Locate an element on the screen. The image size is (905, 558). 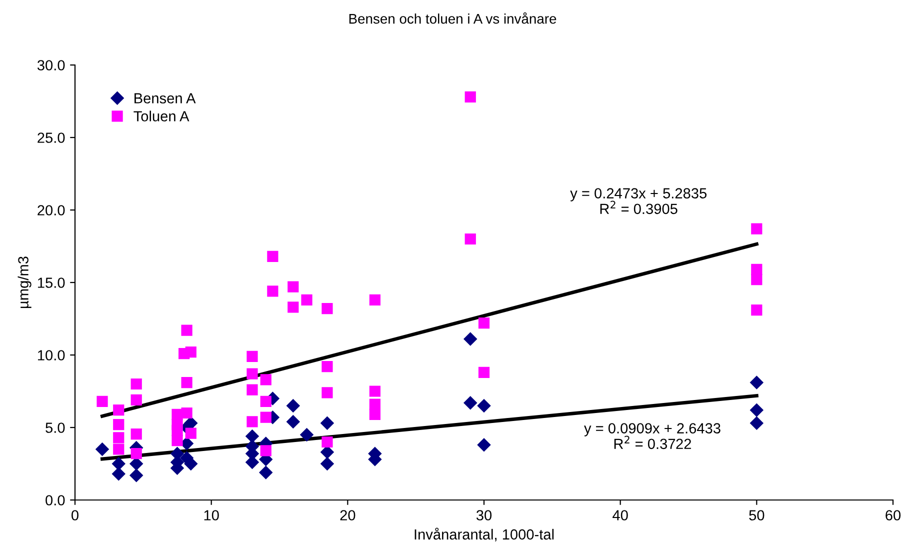
legend-label: Bensen A is located at coordinates (165, 98).